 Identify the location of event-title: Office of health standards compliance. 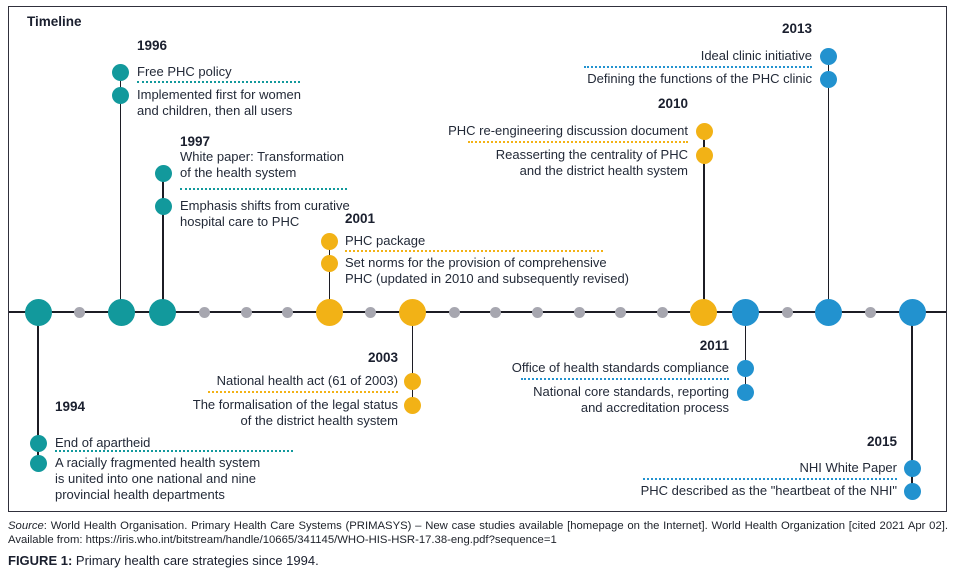
(620, 367).